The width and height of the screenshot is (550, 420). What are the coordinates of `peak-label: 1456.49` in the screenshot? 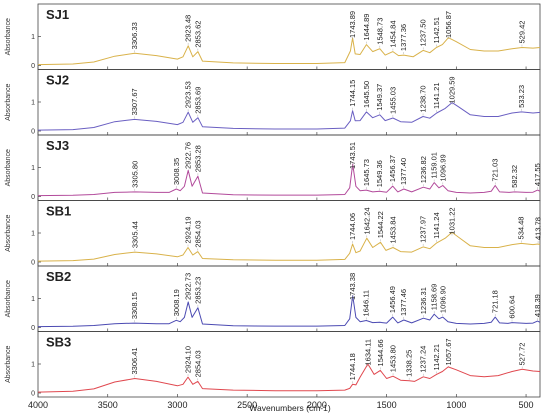 It's located at (392, 299).